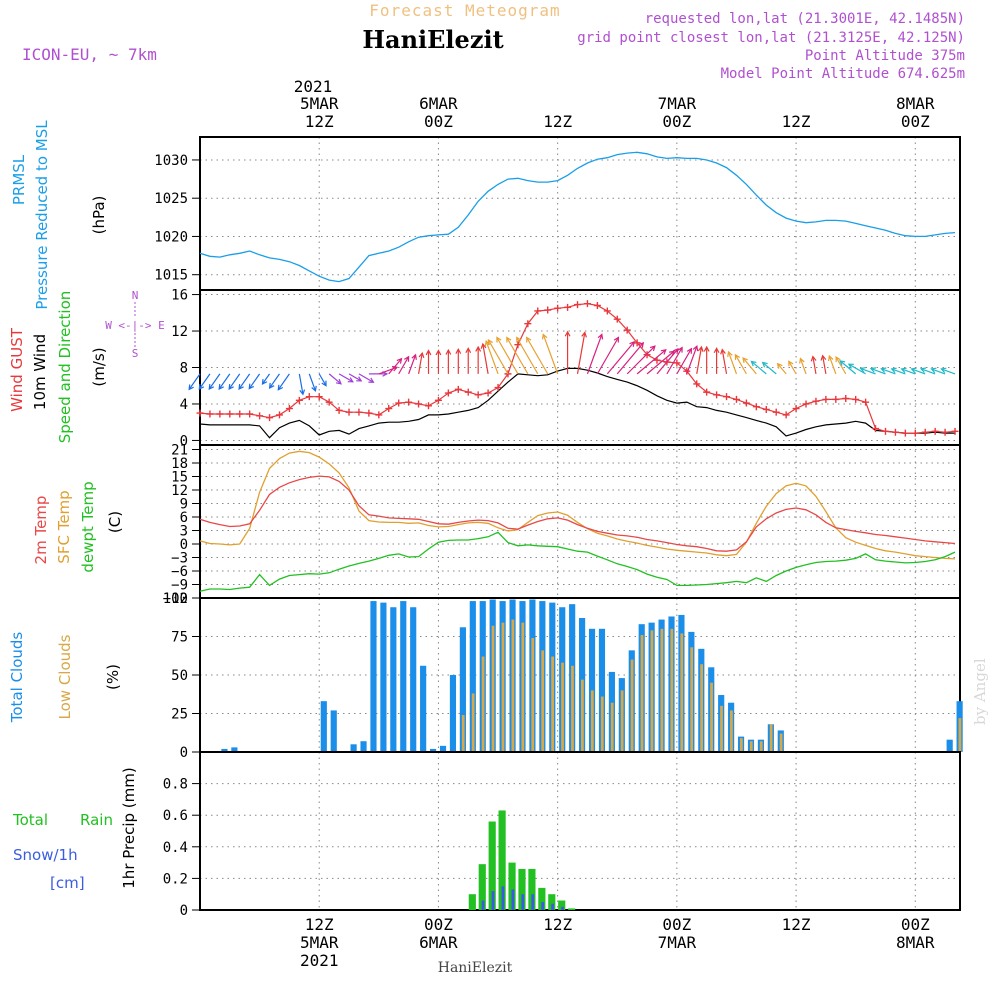 Image resolution: width=1000 pixels, height=1000 pixels. What do you see at coordinates (89, 54) in the screenshot?
I see `model-label: ICON-EU, ~ 7km` at bounding box center [89, 54].